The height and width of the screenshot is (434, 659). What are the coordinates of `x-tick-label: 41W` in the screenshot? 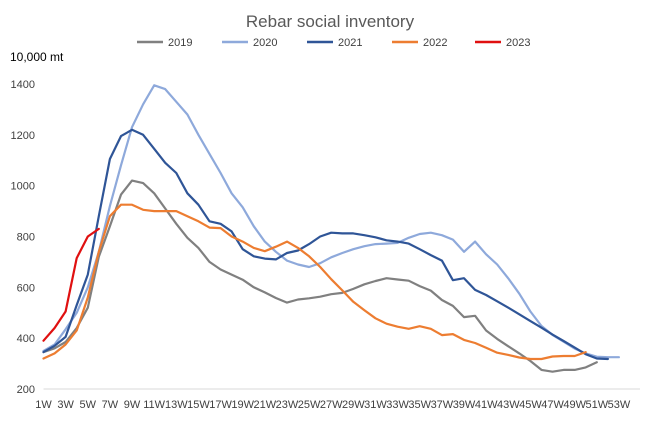 It's located at (486, 405).